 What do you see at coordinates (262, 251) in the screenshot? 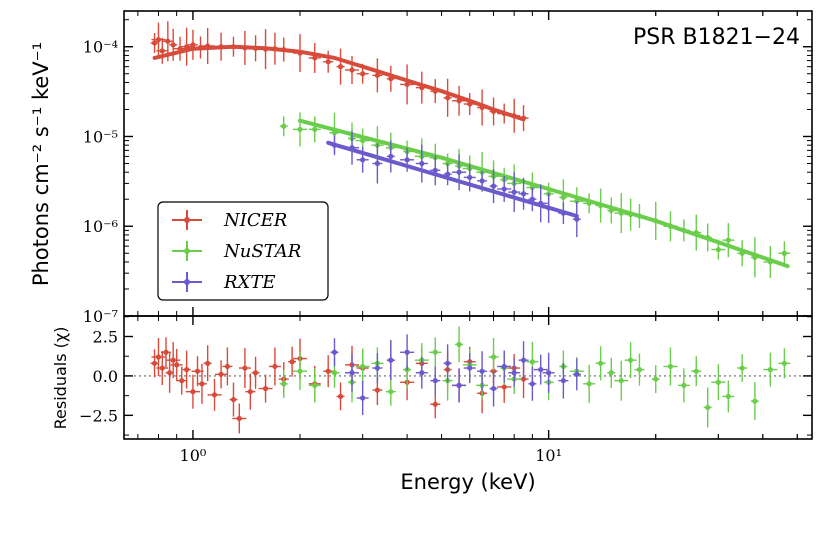
I see `legend-label-nustar: NuSTAR` at bounding box center [262, 251].